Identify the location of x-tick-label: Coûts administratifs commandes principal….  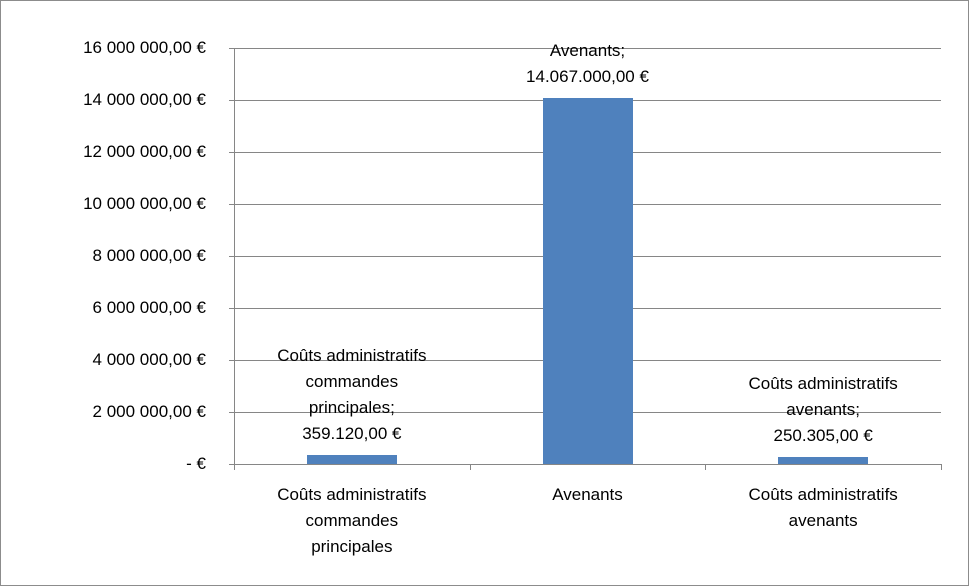
(352, 520).